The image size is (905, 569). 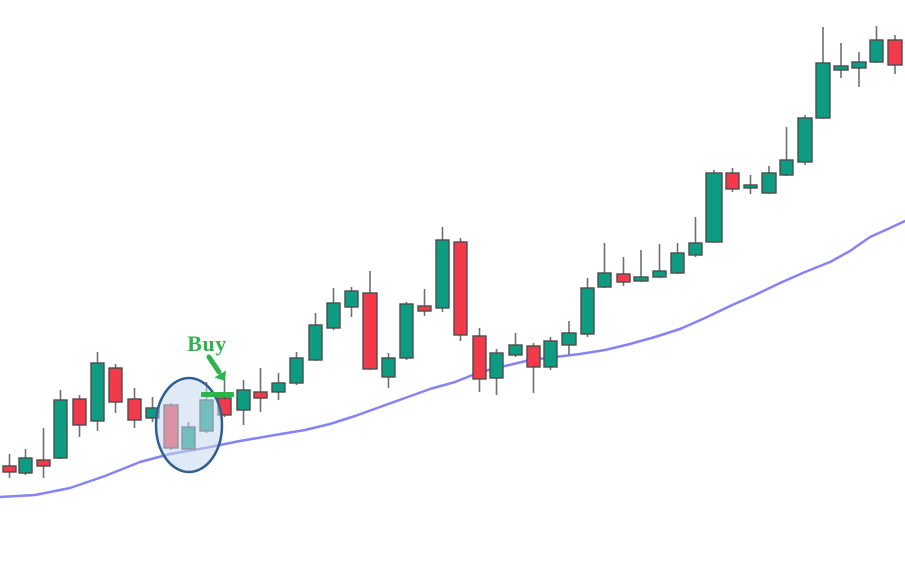 What do you see at coordinates (217, 394) in the screenshot?
I see `entry-level-bar` at bounding box center [217, 394].